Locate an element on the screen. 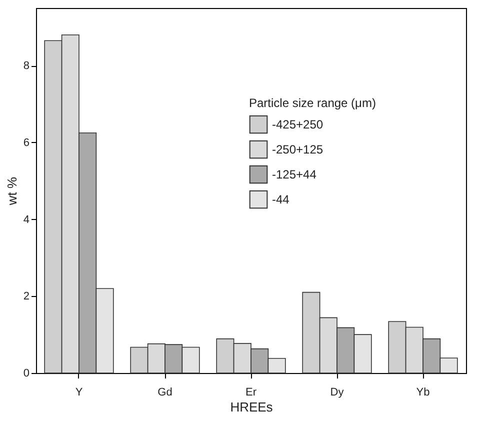 The height and width of the screenshot is (428, 502). x-tick-label: Er is located at coordinates (251, 392).